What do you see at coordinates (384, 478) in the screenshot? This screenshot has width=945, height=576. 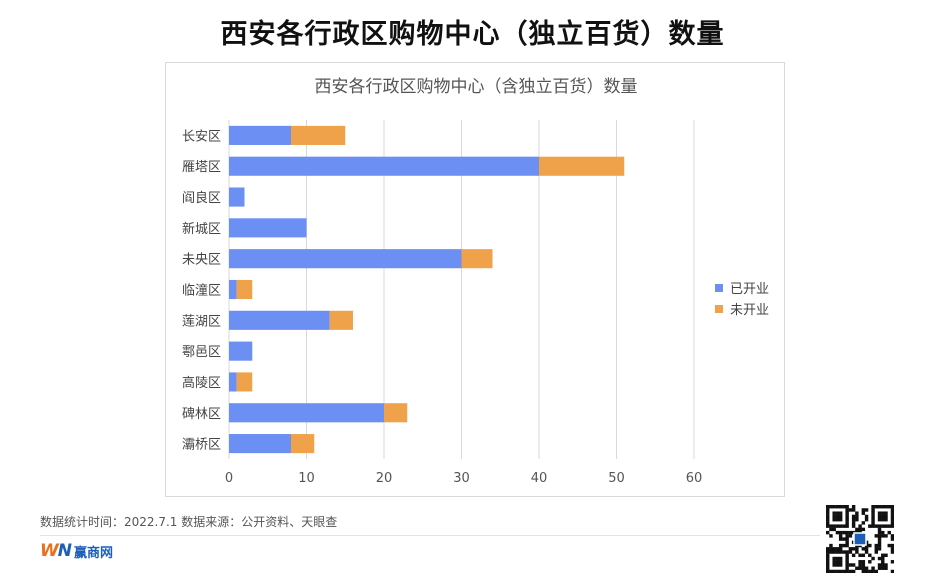 I see `x-tick-label: 20` at bounding box center [384, 478].